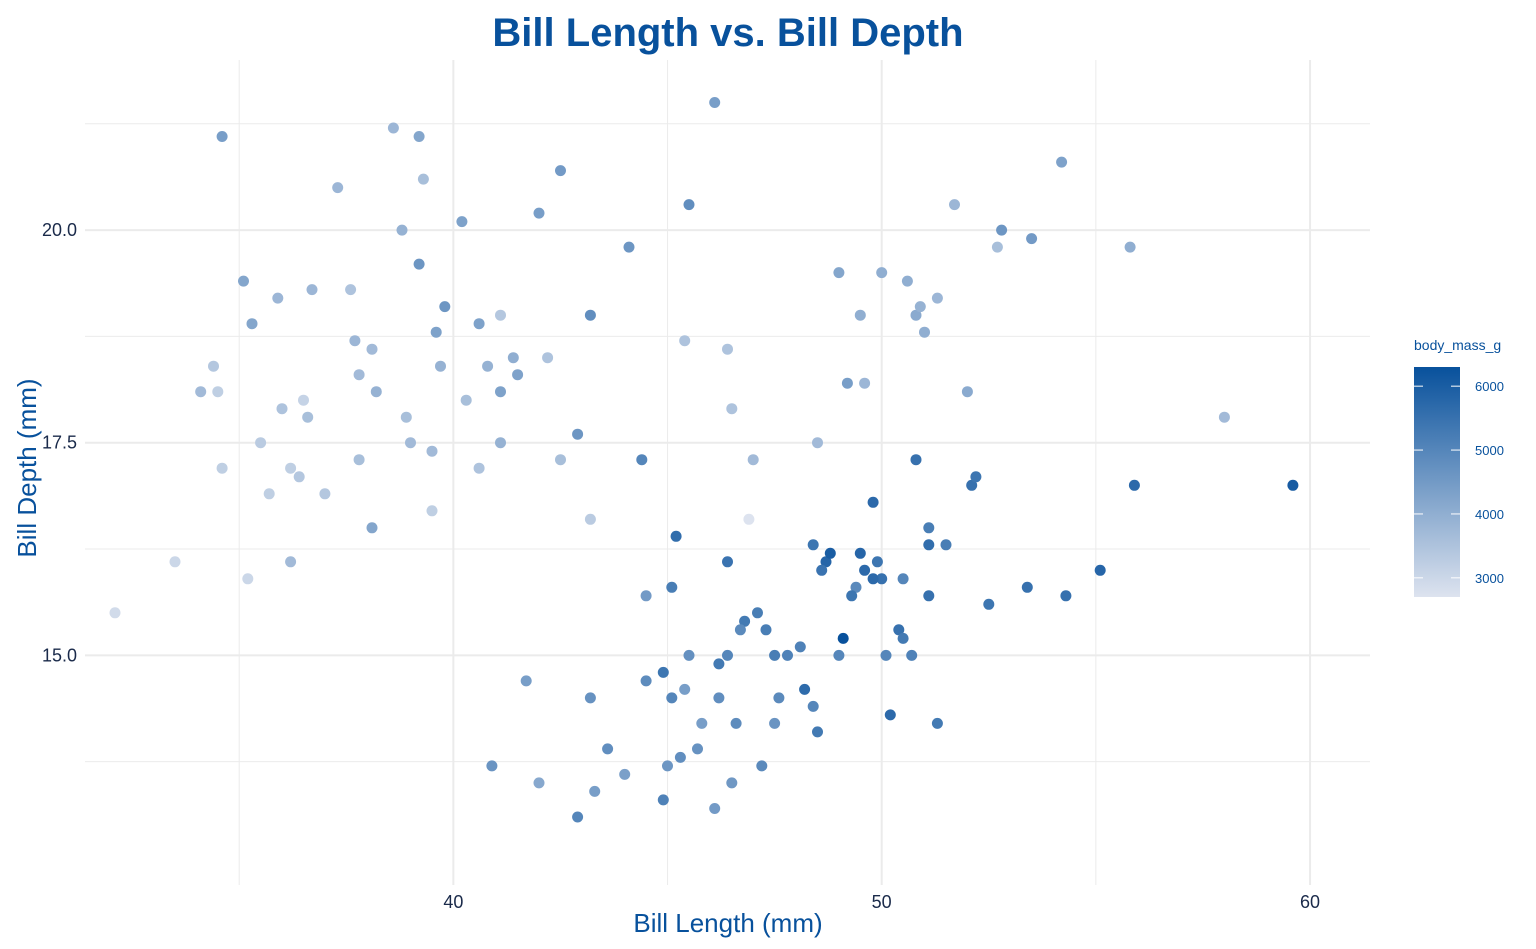 The height and width of the screenshot is (949, 1536). I want to click on x-tick-label: 40, so click(453, 902).